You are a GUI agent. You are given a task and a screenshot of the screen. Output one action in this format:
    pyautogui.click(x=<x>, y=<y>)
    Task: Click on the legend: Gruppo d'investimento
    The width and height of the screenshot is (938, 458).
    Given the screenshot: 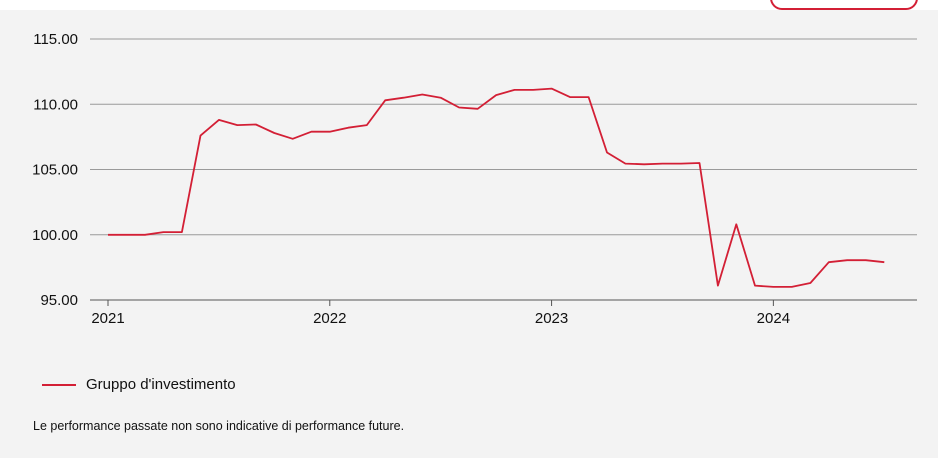 What is the action you would take?
    pyautogui.click(x=139, y=384)
    